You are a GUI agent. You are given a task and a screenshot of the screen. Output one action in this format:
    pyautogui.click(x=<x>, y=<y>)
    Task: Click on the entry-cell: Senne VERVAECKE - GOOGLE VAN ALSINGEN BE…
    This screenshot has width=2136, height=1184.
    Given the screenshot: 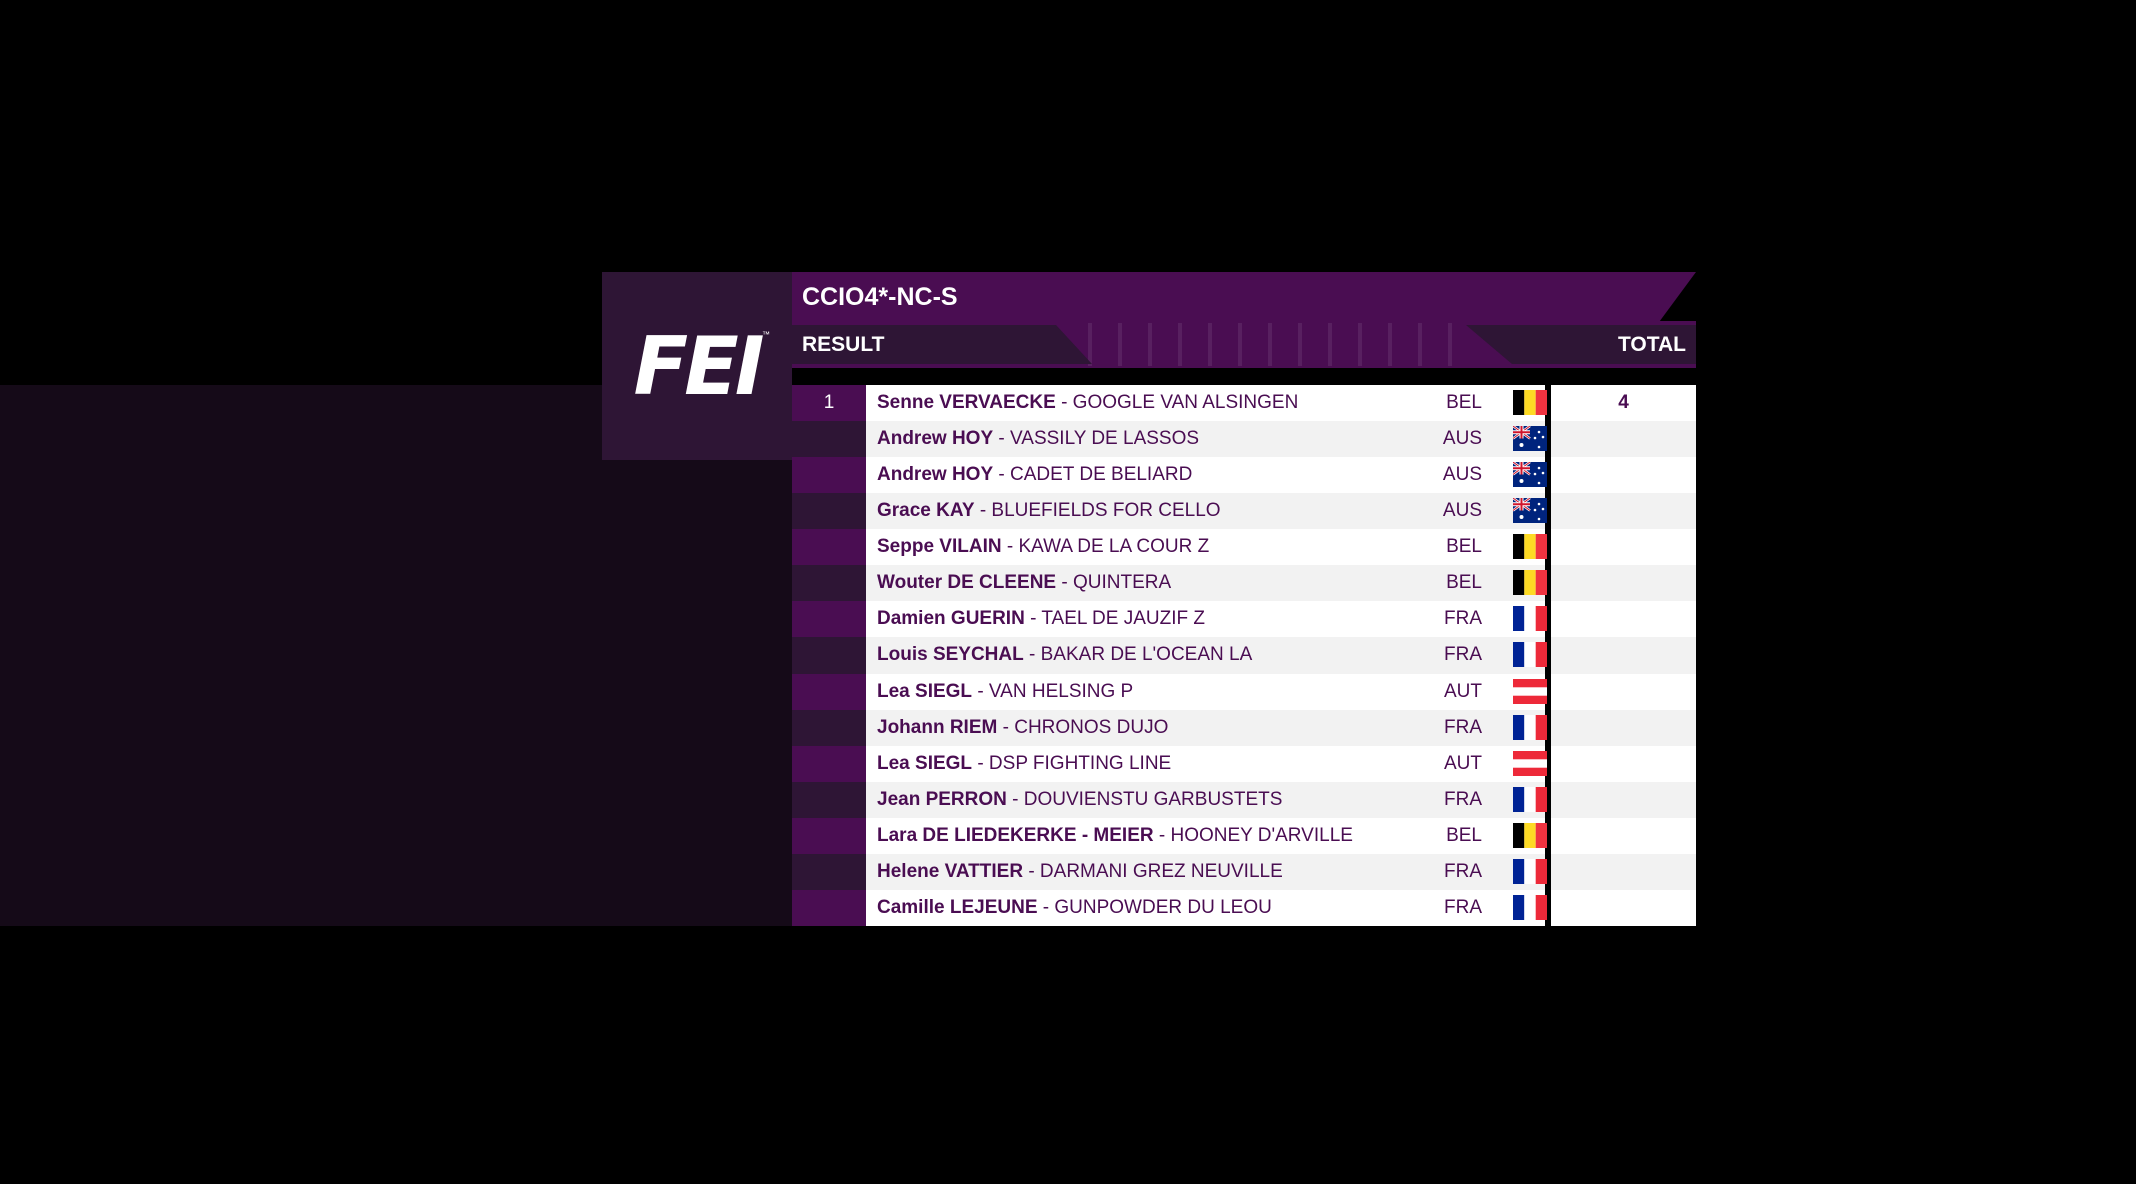 What is the action you would take?
    pyautogui.click(x=1206, y=403)
    